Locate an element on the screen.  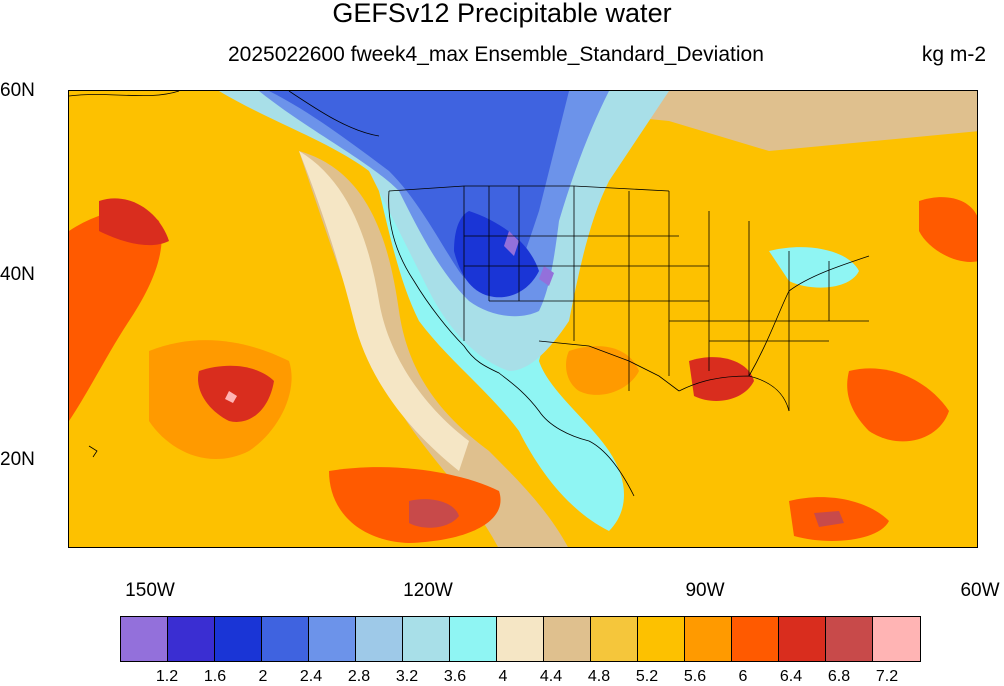
lon-label-90w: 90W is located at coordinates (705, 590).